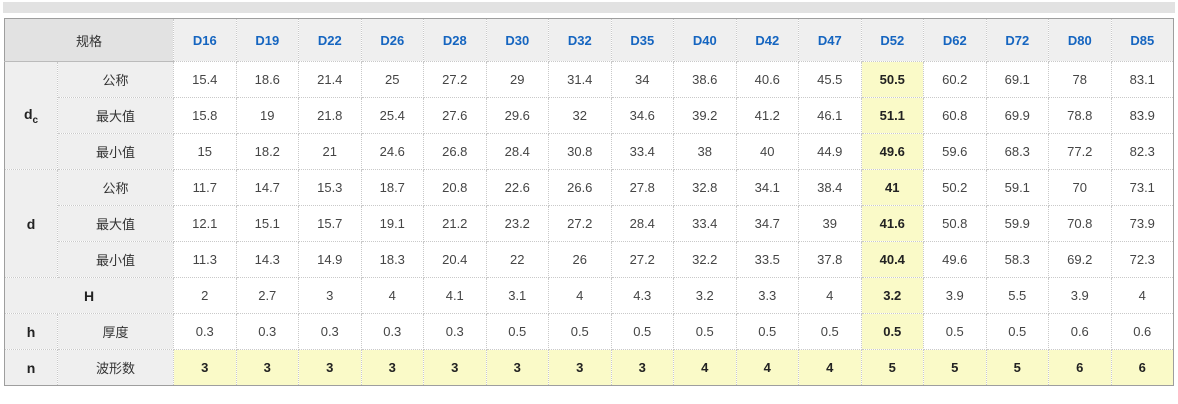  I want to click on cell-d40: 33.4, so click(705, 223).